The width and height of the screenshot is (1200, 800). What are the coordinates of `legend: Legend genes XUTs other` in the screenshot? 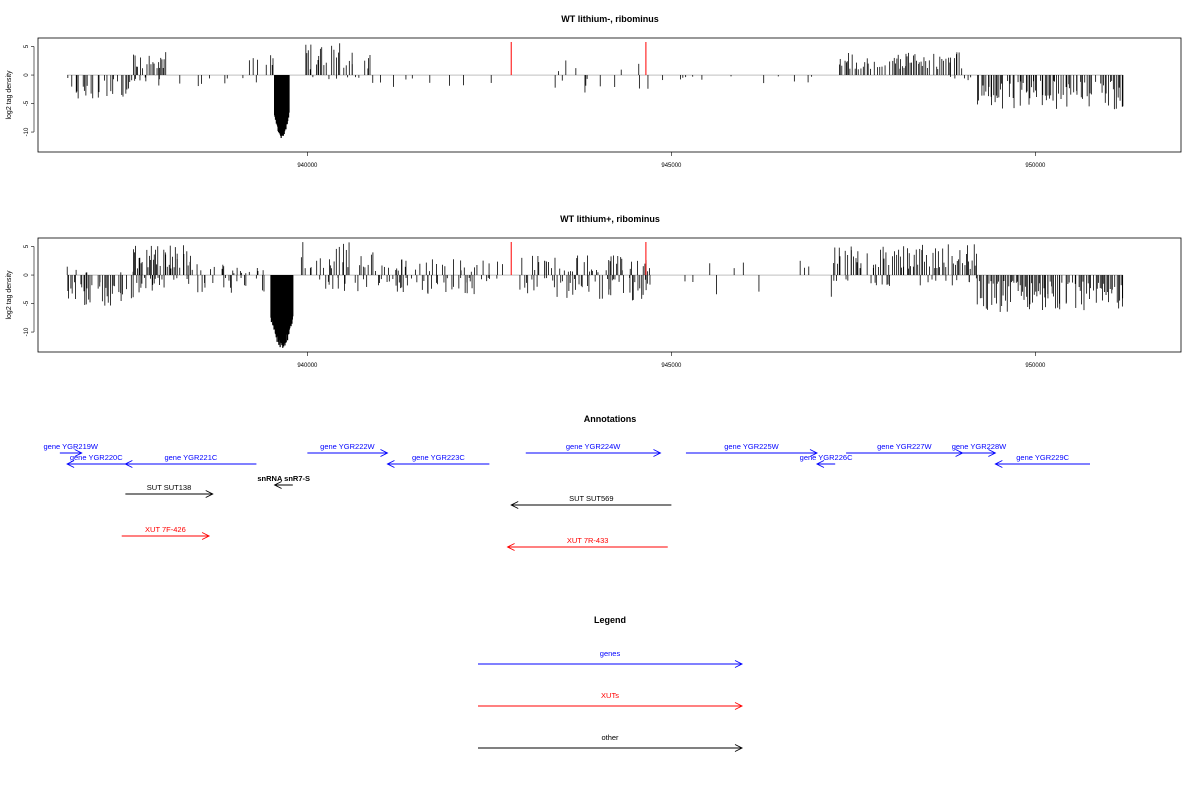 It's located at (611, 683).